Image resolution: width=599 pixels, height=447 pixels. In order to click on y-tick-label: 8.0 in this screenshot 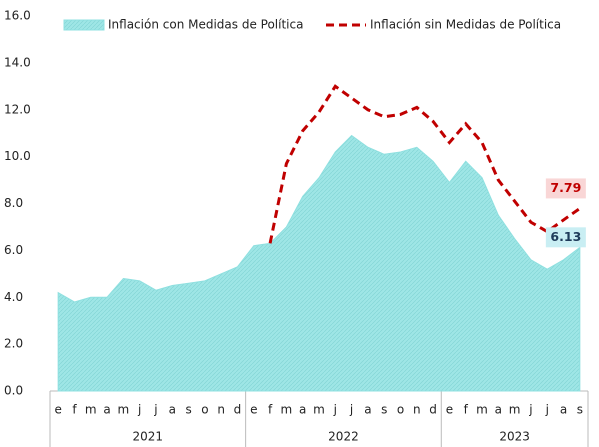, I will do `click(13, 203)`.